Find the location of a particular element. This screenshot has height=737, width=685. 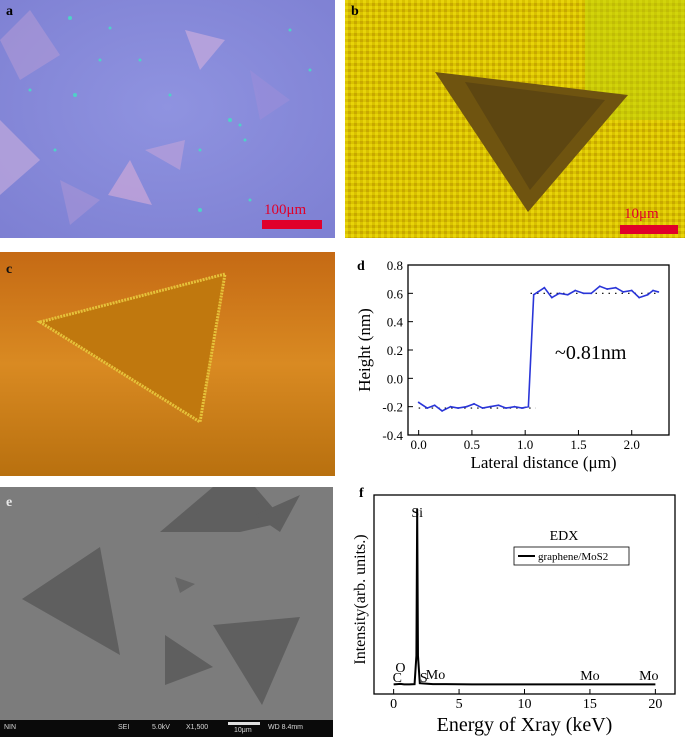

x-tick-label: 0.5 is located at coordinates (472, 444).